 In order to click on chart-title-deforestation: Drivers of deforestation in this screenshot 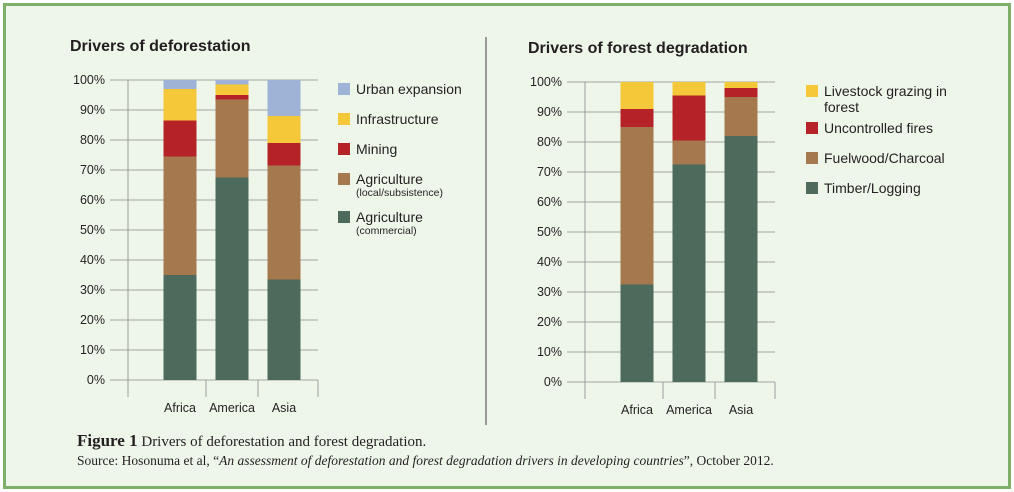, I will do `click(160, 46)`.